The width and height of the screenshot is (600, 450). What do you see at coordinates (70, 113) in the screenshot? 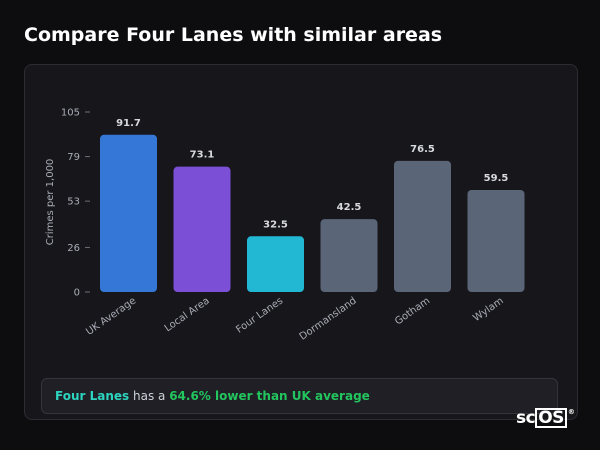
I see `y-tick-label: 105` at bounding box center [70, 113].